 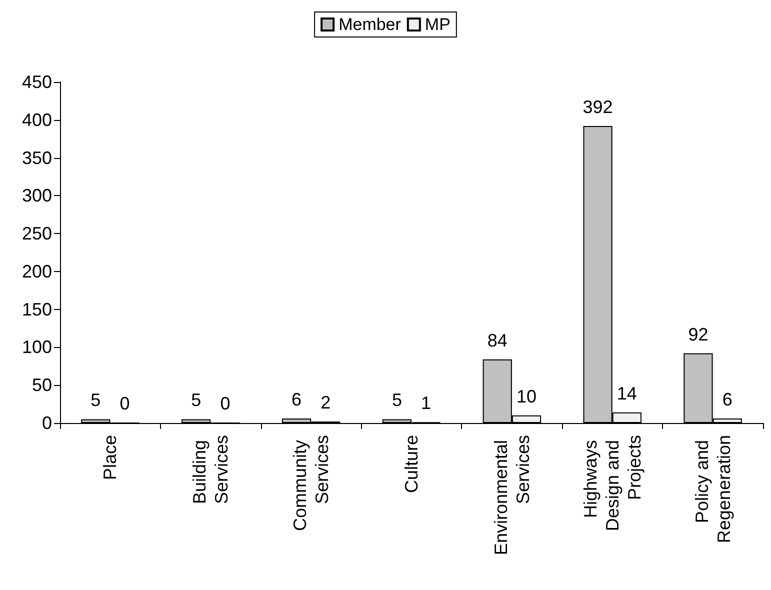 I want to click on y-tick-label: 400, so click(x=37, y=120).